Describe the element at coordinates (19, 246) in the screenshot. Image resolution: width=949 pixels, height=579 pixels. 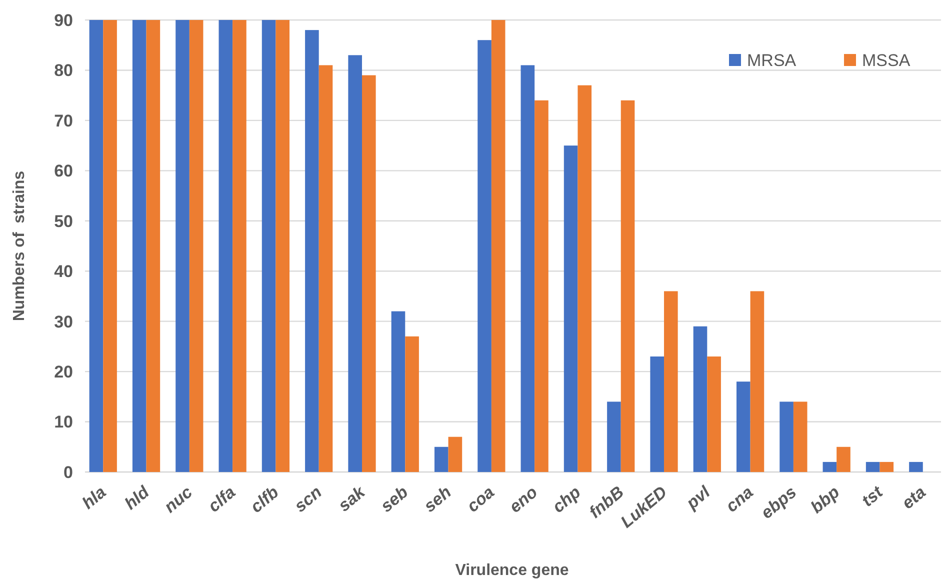
I see `y-axis-title: Numbers of strains` at that location.